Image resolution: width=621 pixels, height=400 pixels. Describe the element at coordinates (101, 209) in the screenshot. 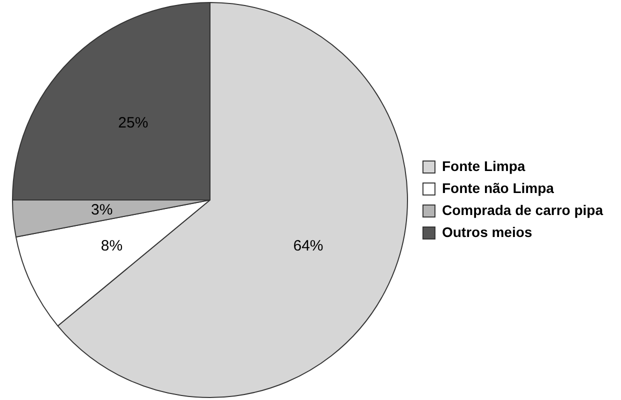

I see `data-label: 3%` at that location.